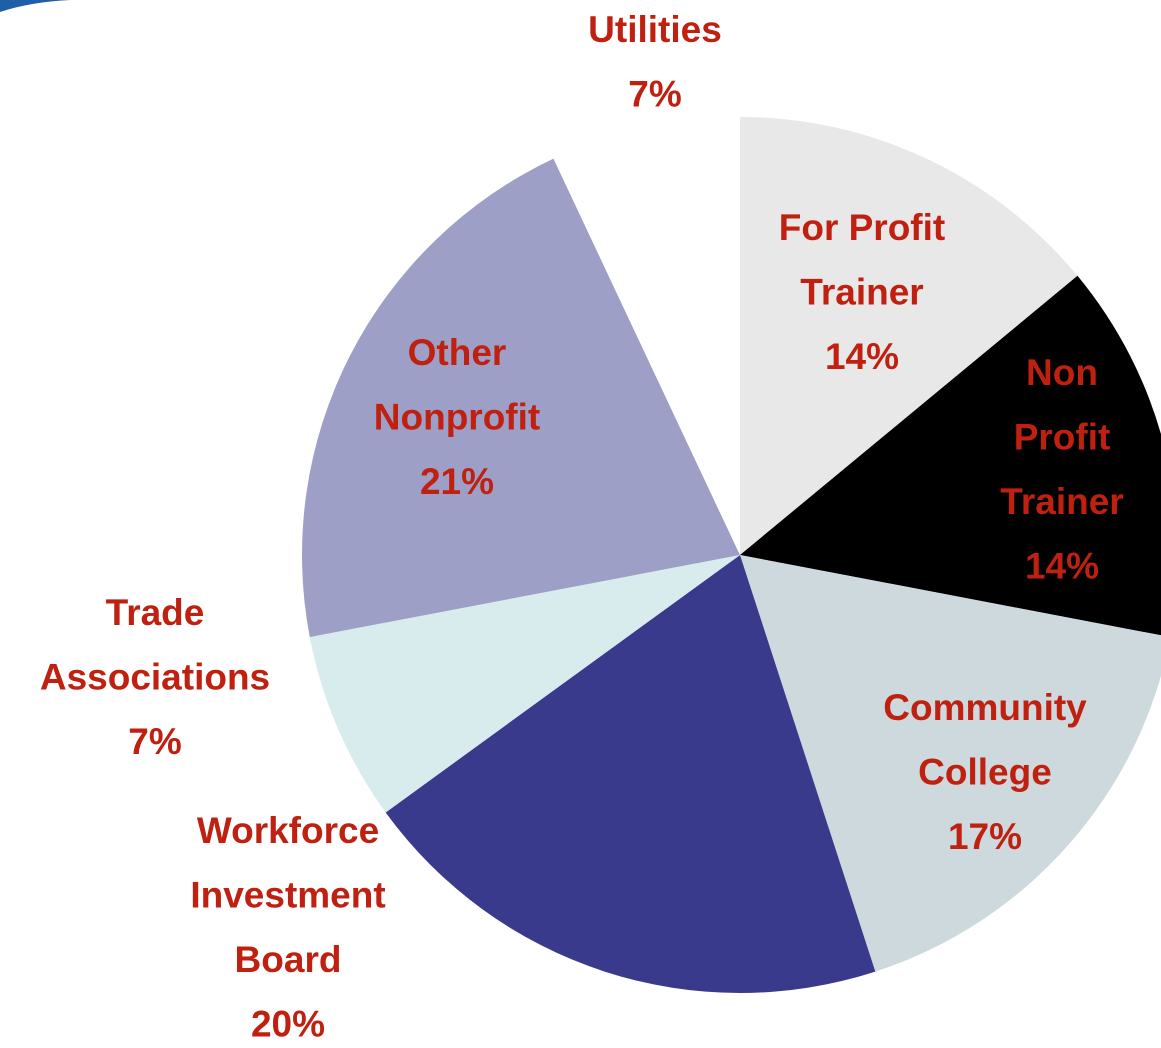 The width and height of the screenshot is (1161, 1048). I want to click on corner-decoration, so click(35, 6).